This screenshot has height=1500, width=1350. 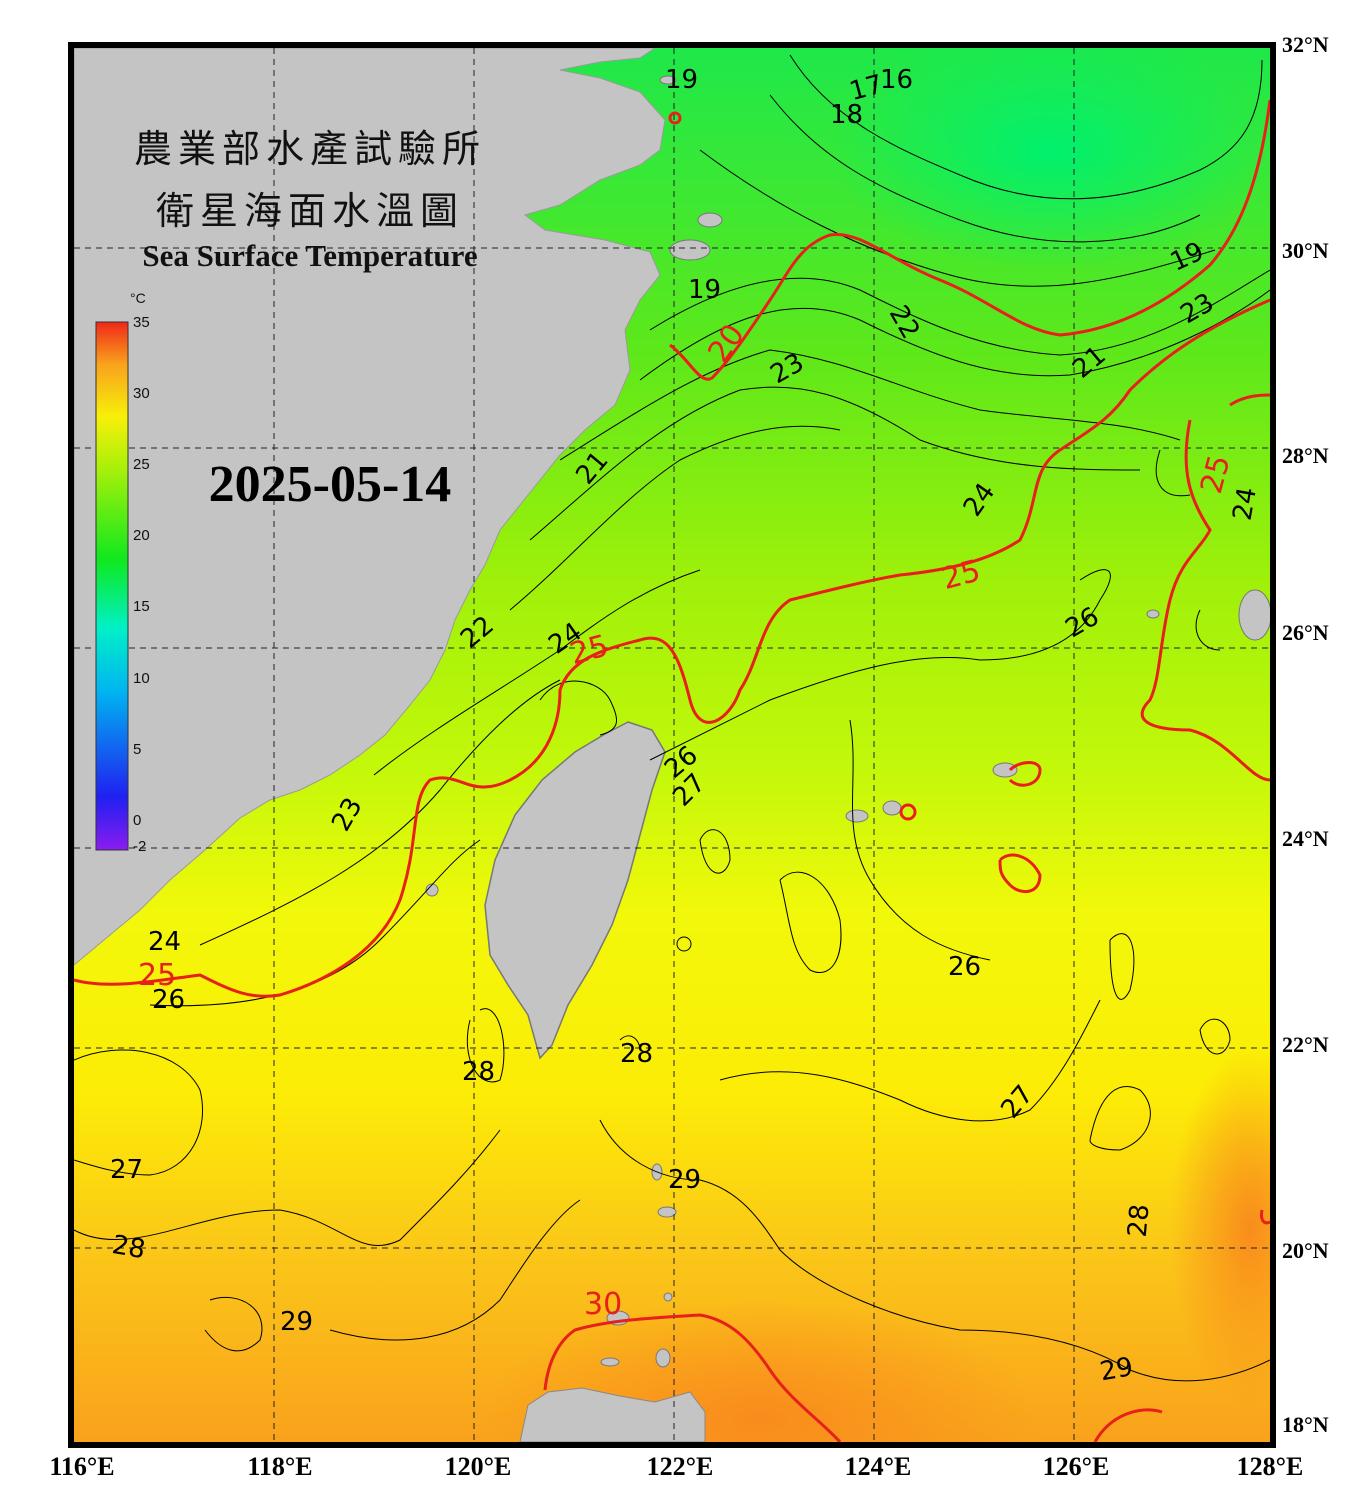 What do you see at coordinates (140, 846) in the screenshot?
I see `colorbar-tick: -2` at bounding box center [140, 846].